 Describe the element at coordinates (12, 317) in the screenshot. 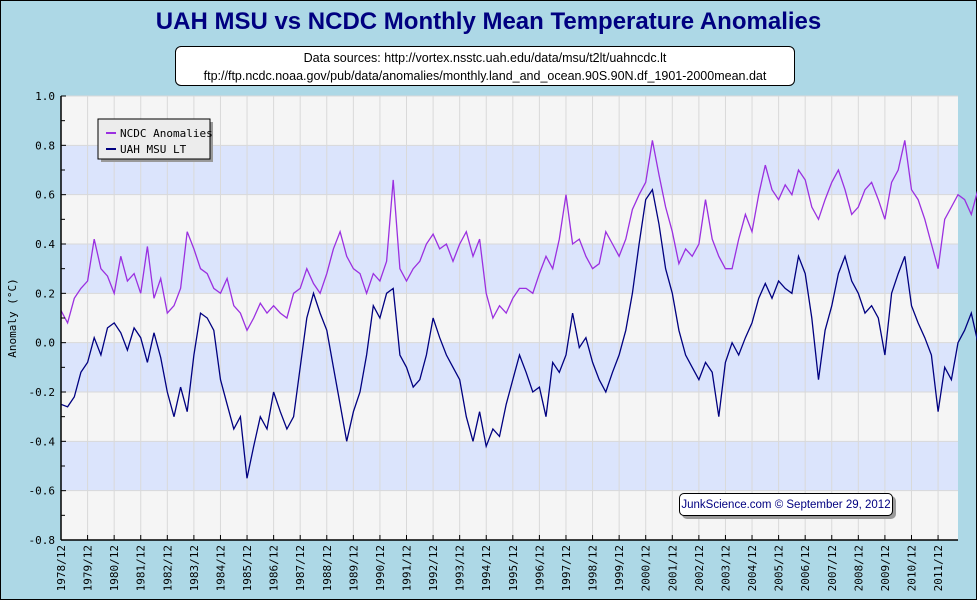

I see `y-axis-label: Anomaly (°C)` at that location.